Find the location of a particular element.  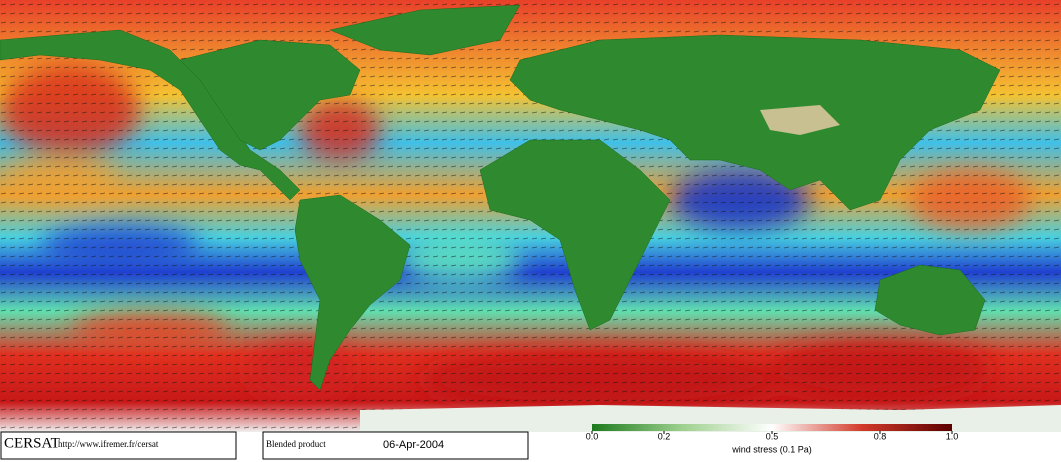

product-date: 06-Apr-2004 is located at coordinates (413, 445).